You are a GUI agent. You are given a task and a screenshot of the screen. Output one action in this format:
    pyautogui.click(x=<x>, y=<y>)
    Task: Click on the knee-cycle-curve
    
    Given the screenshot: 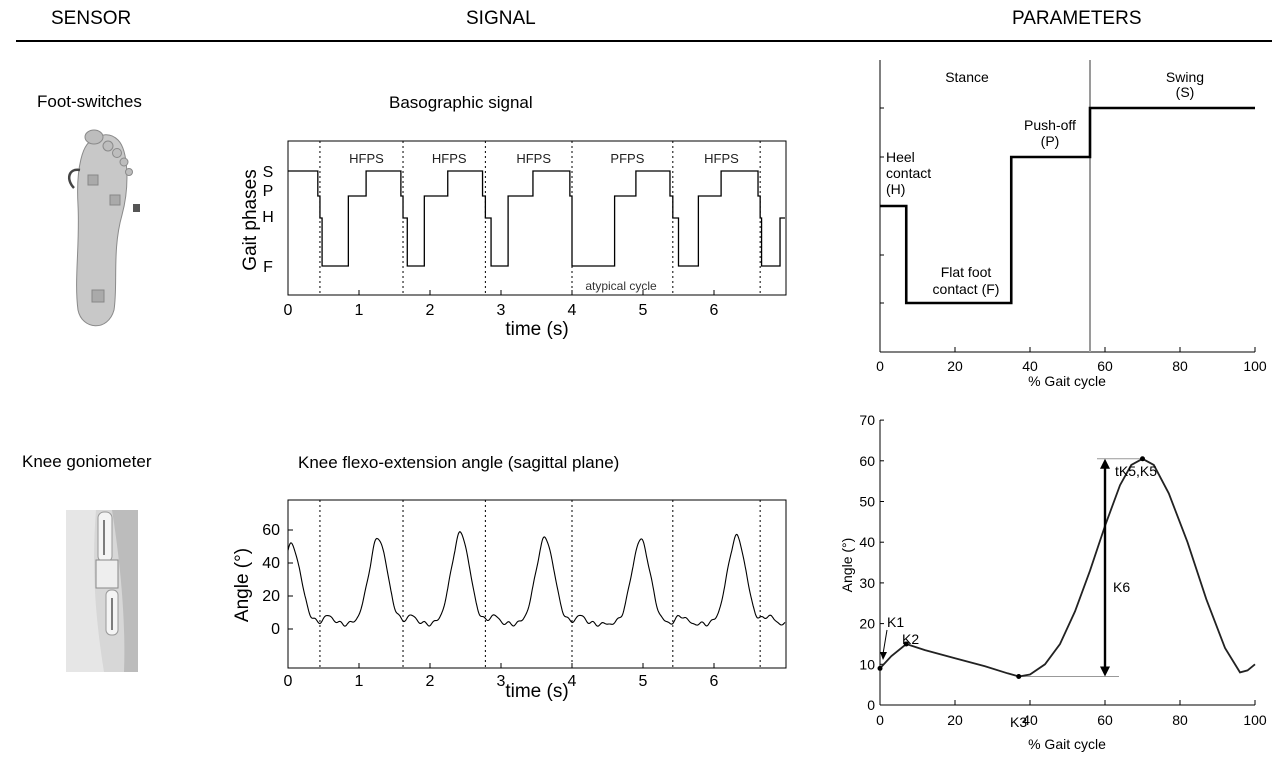 What is the action you would take?
    pyautogui.click(x=1067, y=567)
    